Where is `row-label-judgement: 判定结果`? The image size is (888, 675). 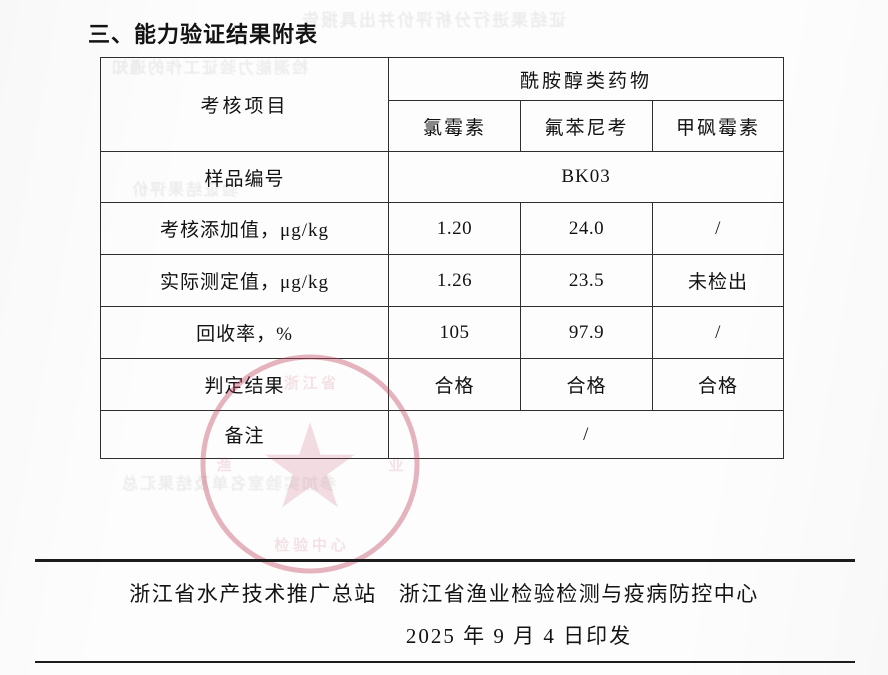 row-label-judgement: 判定结果 is located at coordinates (244, 384).